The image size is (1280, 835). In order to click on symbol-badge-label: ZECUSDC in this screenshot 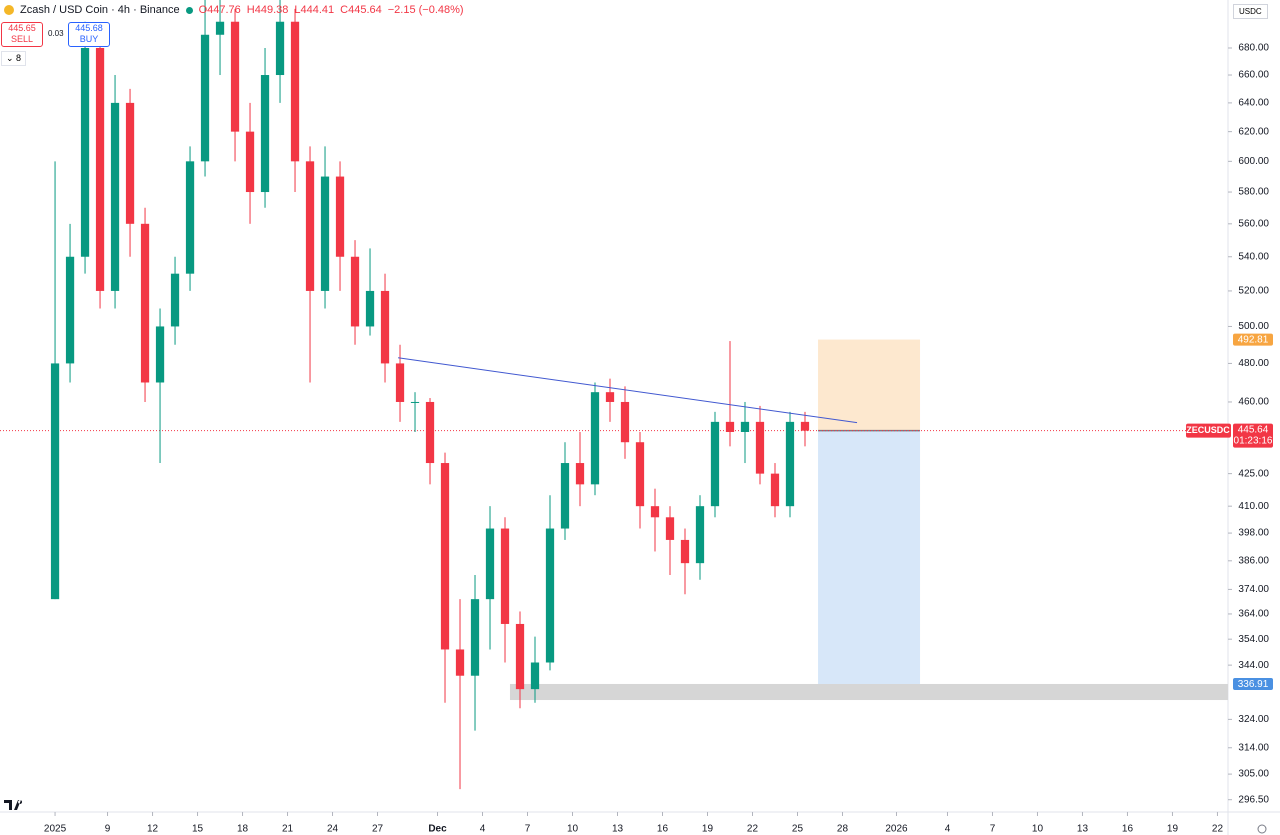, I will do `click(1208, 430)`.